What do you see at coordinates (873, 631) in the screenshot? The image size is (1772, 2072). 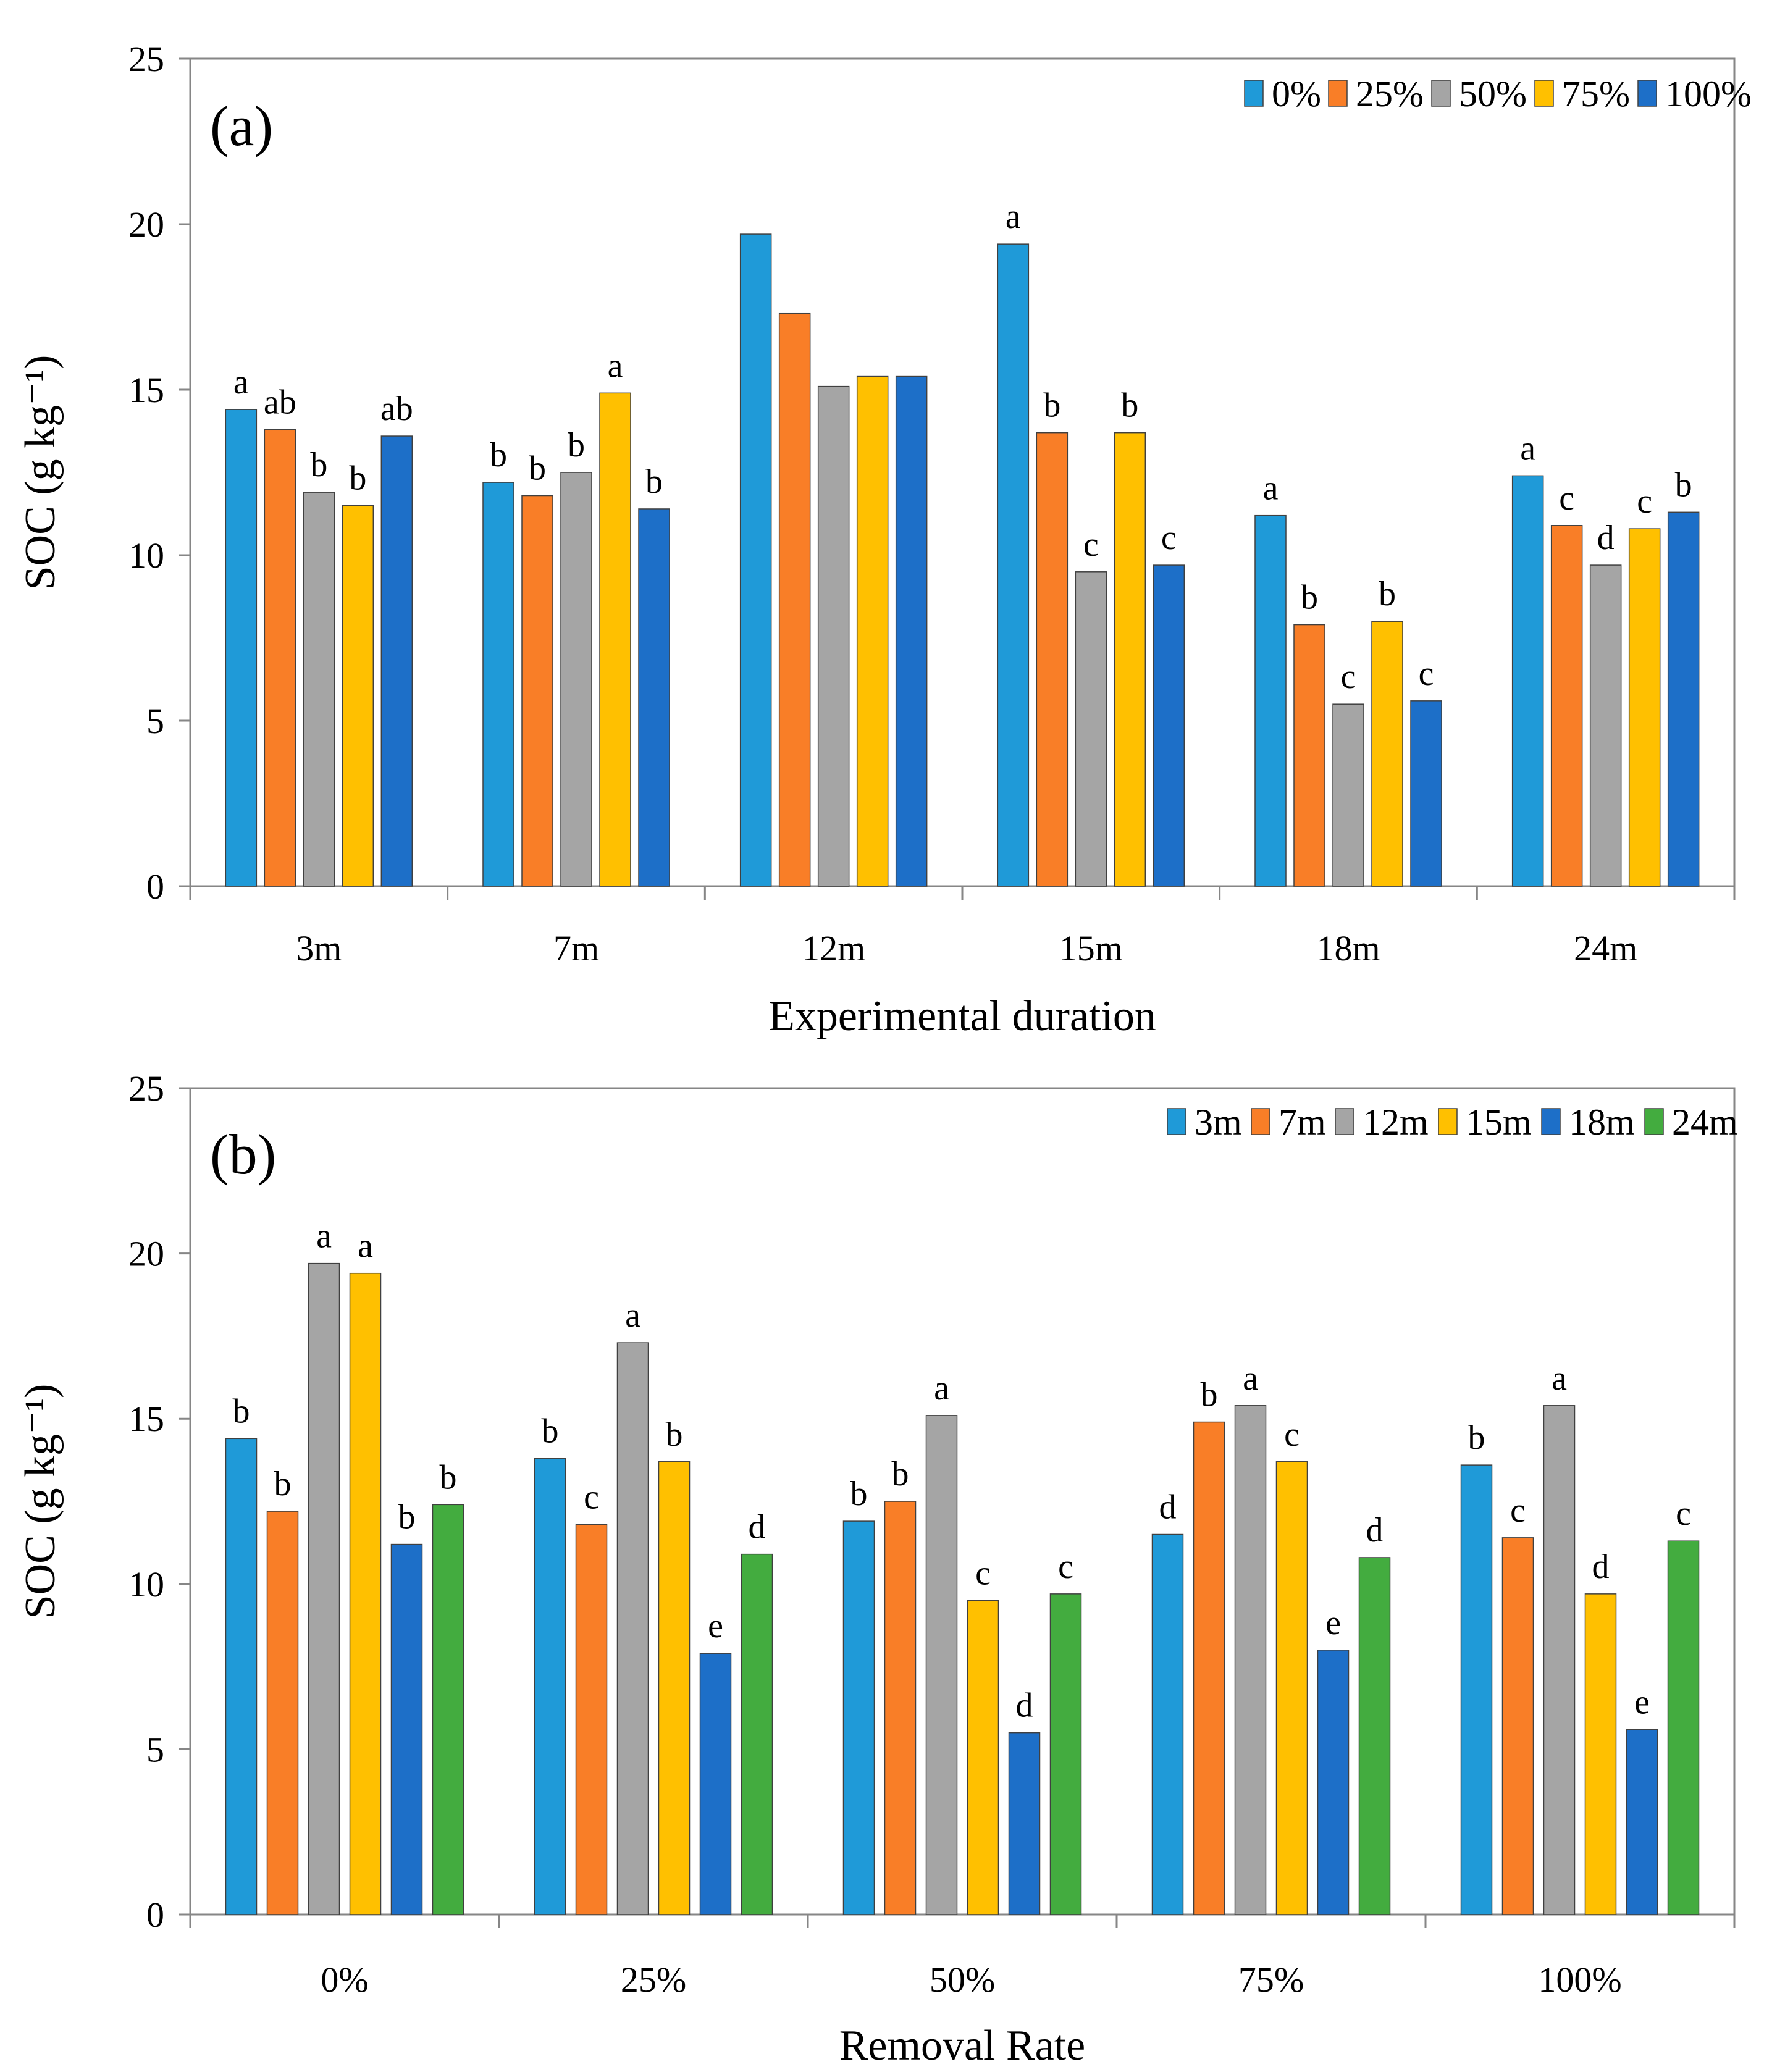 I see `bar-75pct-12m` at bounding box center [873, 631].